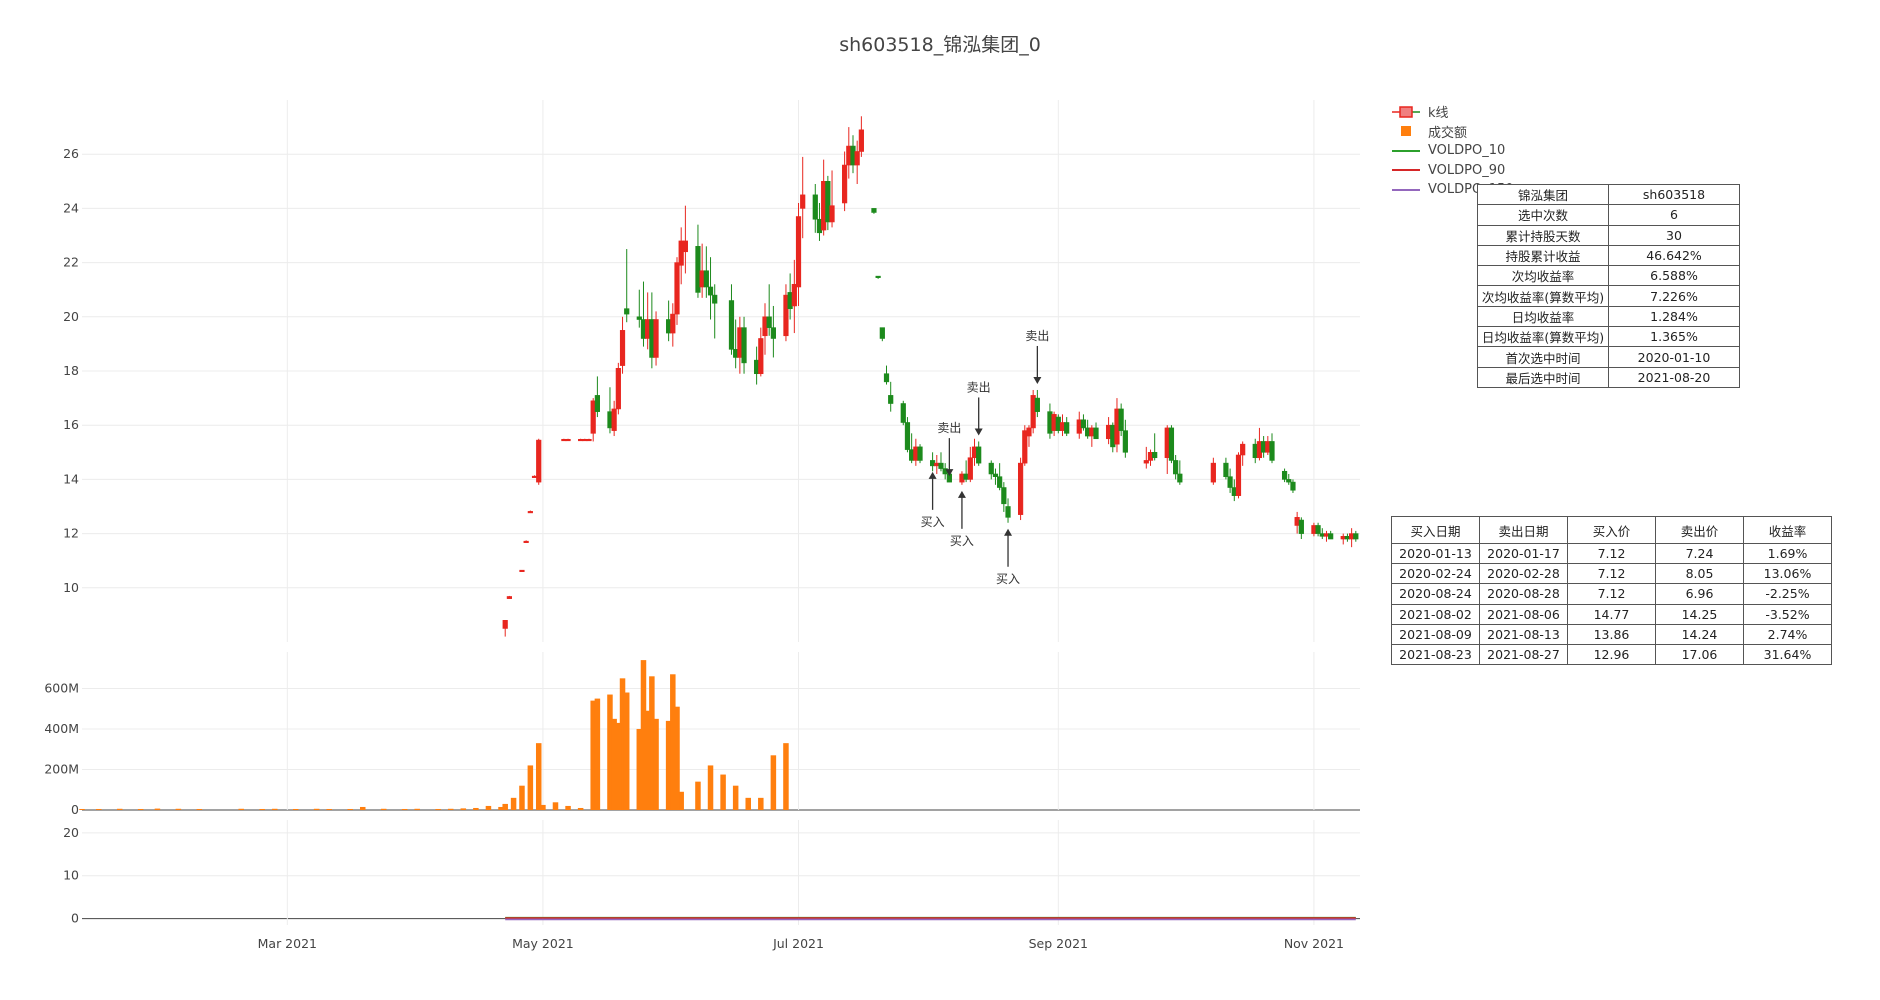 The width and height of the screenshot is (1880, 1000). I want to click on trades-cell: 7.12, so click(1611, 574).